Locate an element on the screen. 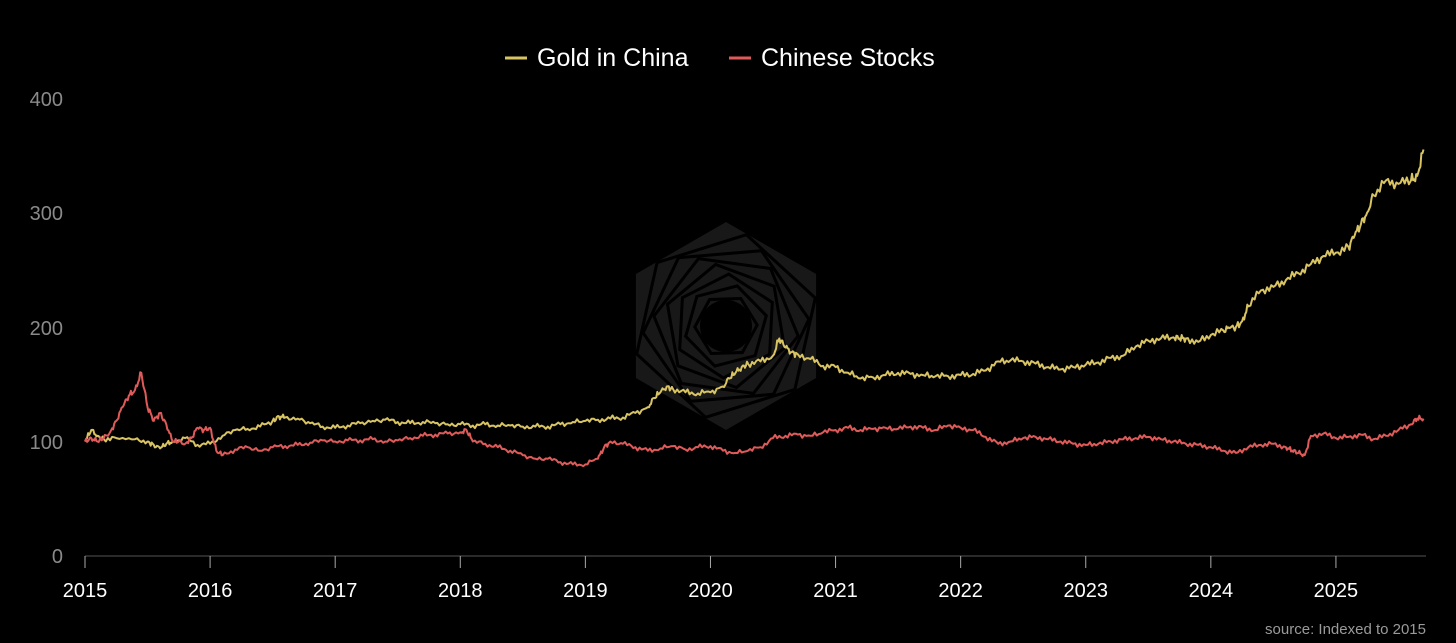 The image size is (1456, 643). y-tick-label: 0 is located at coordinates (57, 557).